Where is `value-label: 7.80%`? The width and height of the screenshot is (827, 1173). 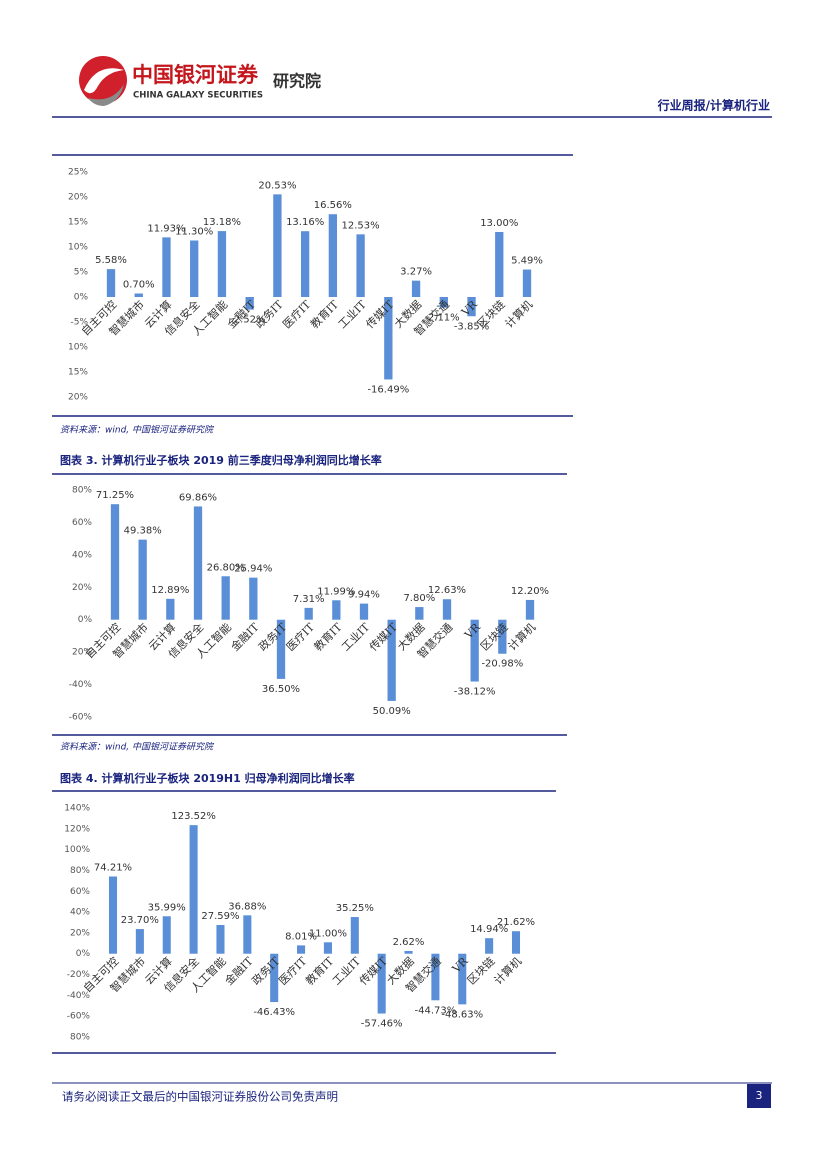 value-label: 7.80% is located at coordinates (419, 598).